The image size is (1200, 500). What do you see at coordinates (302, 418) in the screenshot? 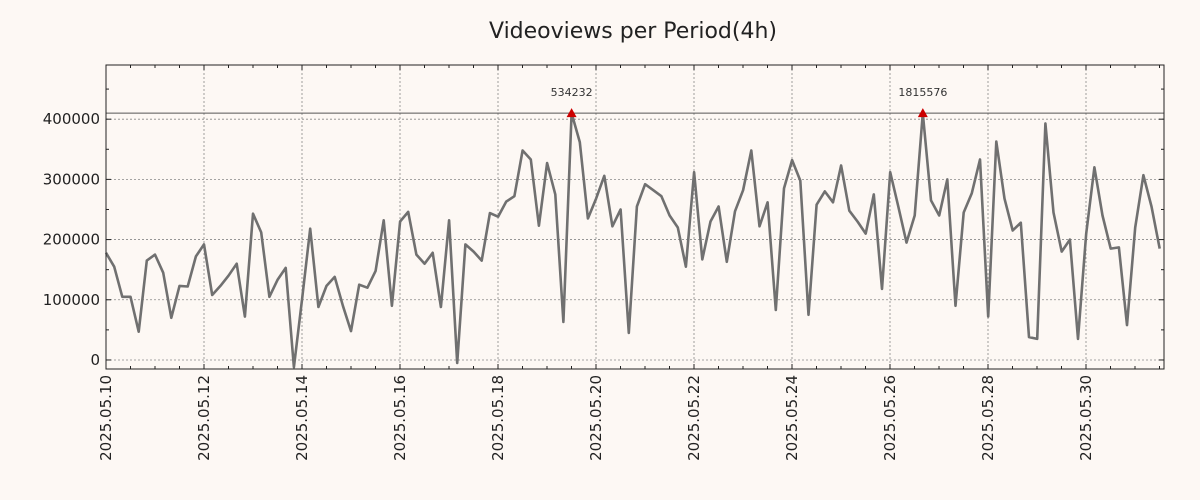
I see `x-tick-label: 2025.05.14` at bounding box center [302, 418].